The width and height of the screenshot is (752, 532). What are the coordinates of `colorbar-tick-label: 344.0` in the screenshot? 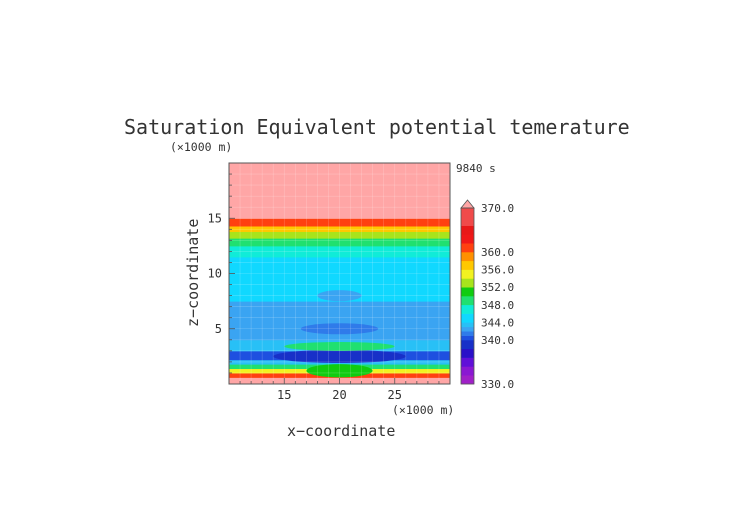 It's located at (497, 322).